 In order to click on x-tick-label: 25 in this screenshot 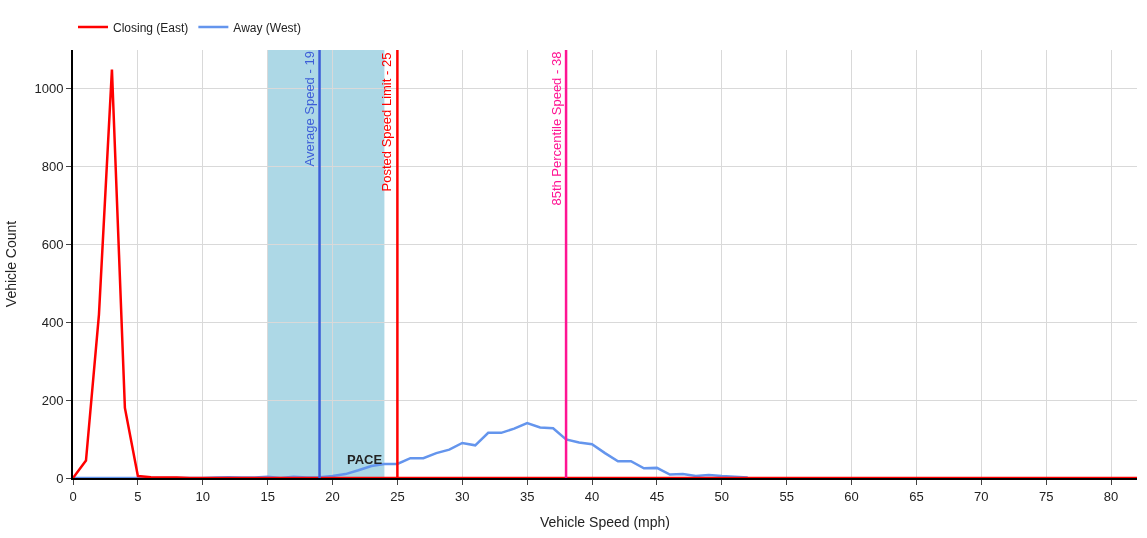, I will do `click(397, 496)`.